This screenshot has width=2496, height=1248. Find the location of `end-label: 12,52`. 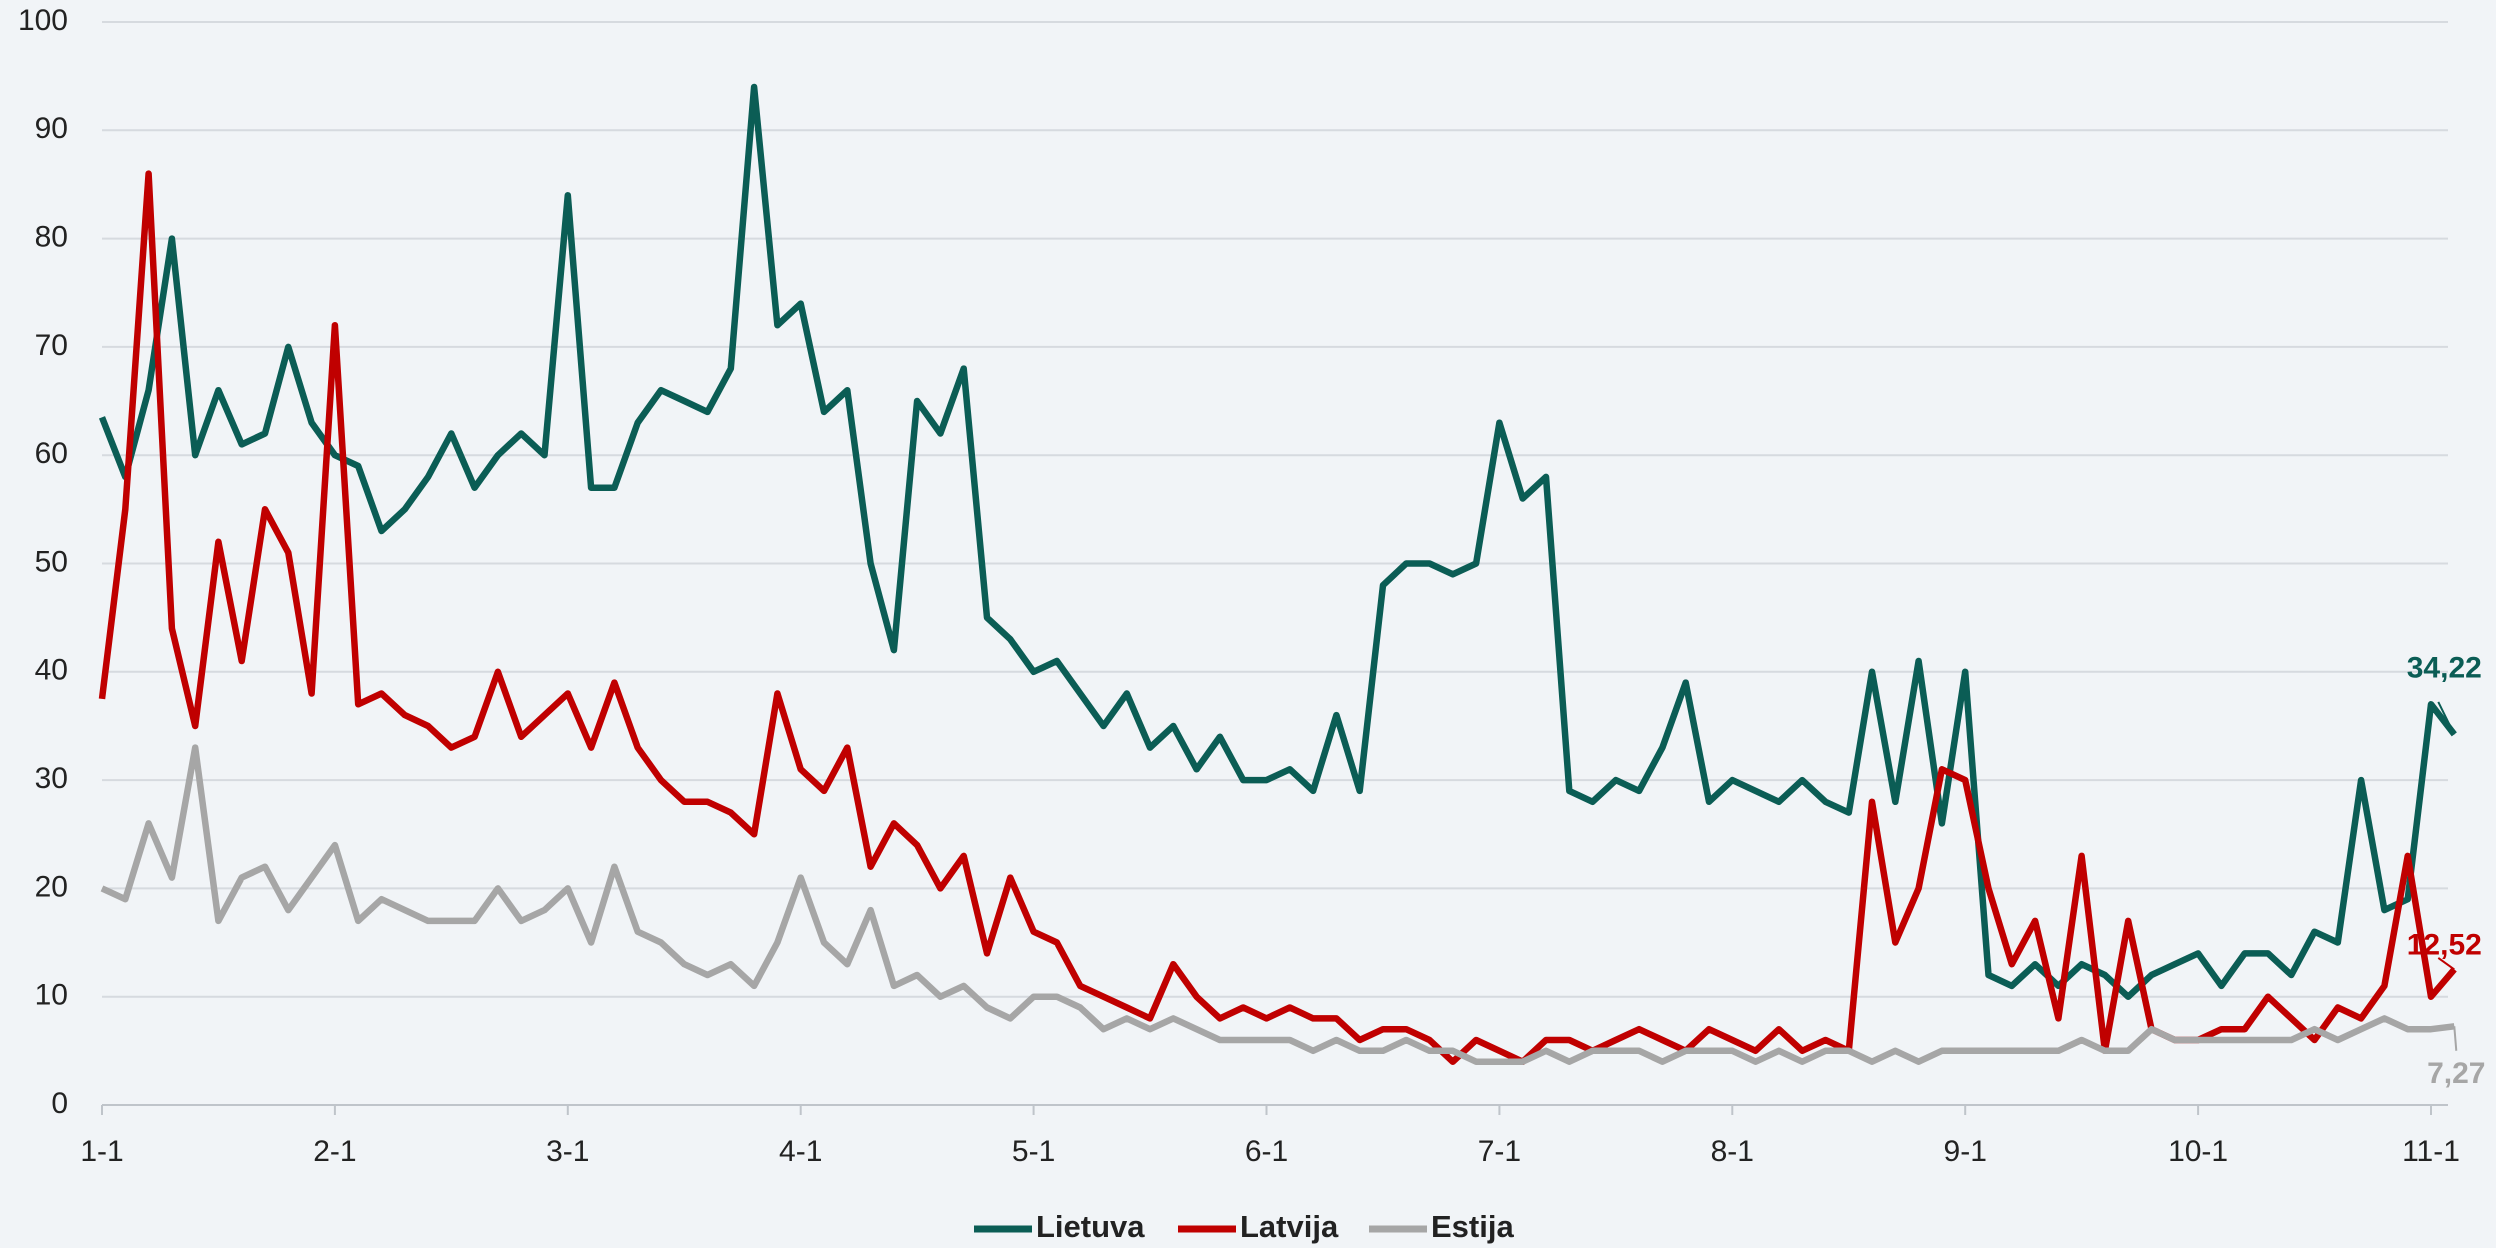

end-label: 12,52 is located at coordinates (2444, 944).